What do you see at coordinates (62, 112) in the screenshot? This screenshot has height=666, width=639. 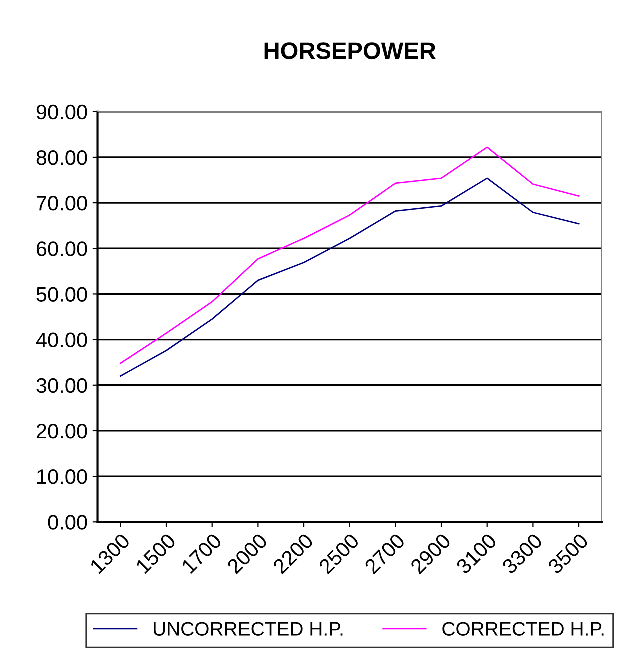 I see `y-tick-label: 90.00` at bounding box center [62, 112].